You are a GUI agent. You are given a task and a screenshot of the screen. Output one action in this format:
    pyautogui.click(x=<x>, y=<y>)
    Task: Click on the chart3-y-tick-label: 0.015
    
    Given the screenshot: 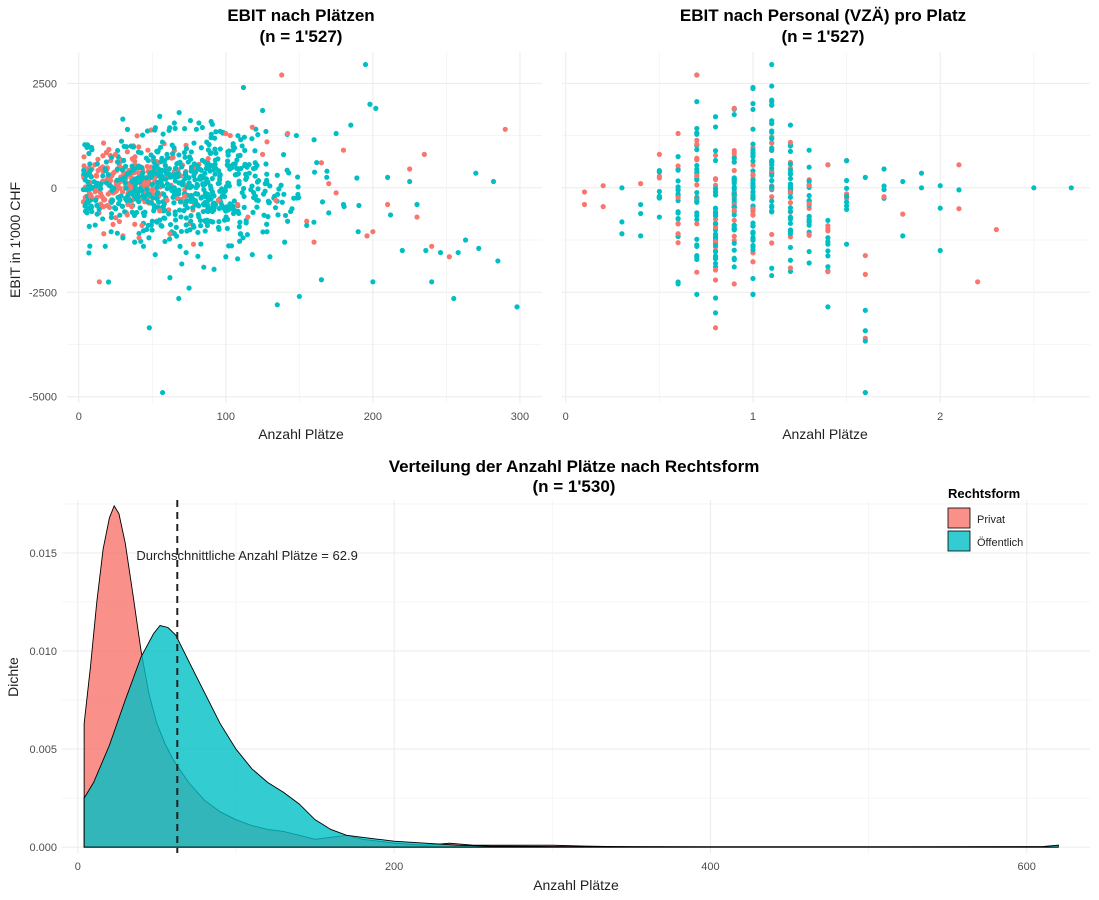 What is the action you would take?
    pyautogui.click(x=43, y=554)
    